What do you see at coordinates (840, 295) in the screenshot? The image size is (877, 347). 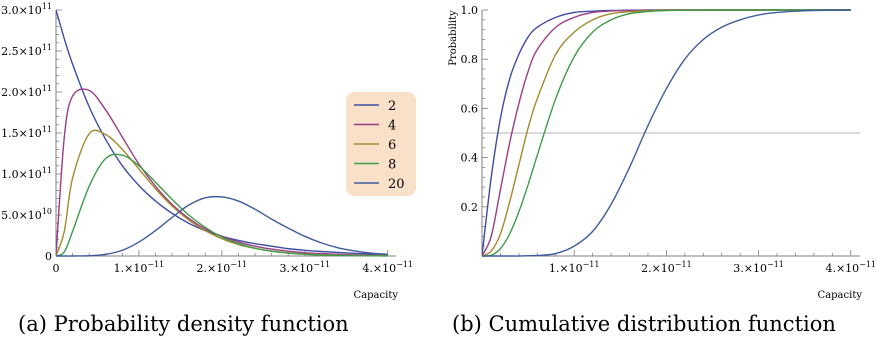 I see `cdf-x-axis-title: Capacity` at bounding box center [840, 295].